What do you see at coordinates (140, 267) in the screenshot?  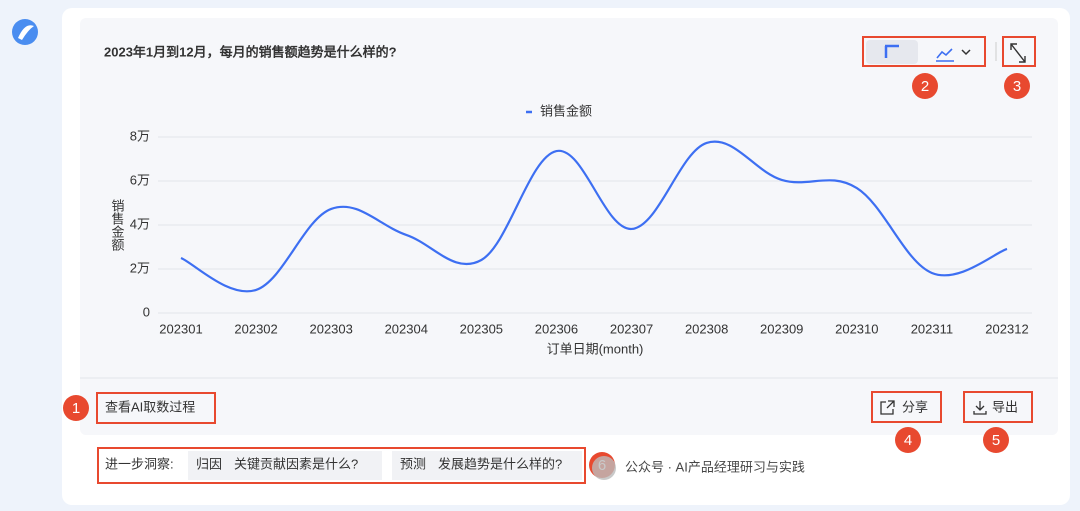 I see `y-tick-label: 2万` at bounding box center [140, 267].